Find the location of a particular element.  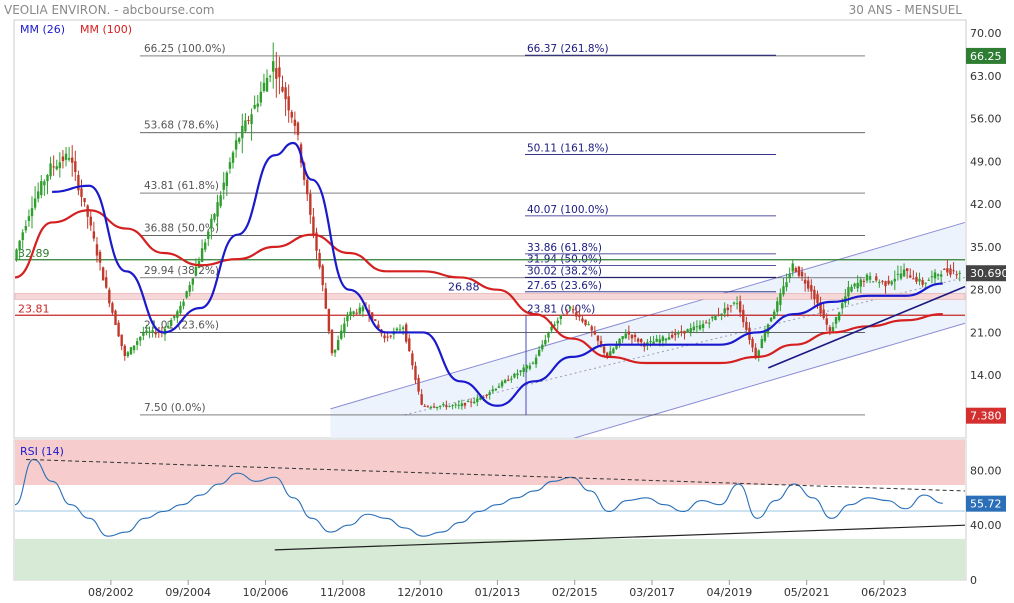

fib-retracement-label: 29.94 (38.2%) is located at coordinates (181, 271).